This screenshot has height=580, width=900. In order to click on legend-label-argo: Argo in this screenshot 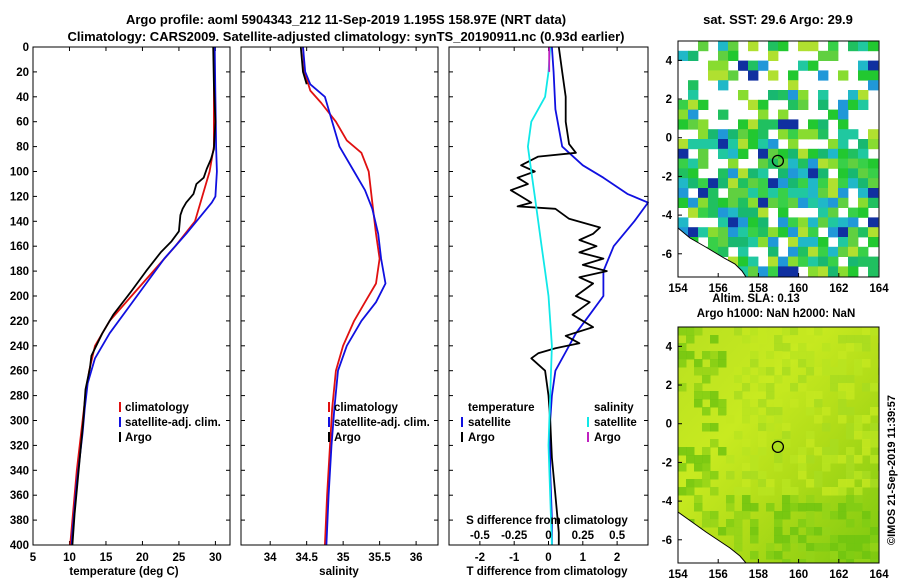, I will do `click(138, 438)`.